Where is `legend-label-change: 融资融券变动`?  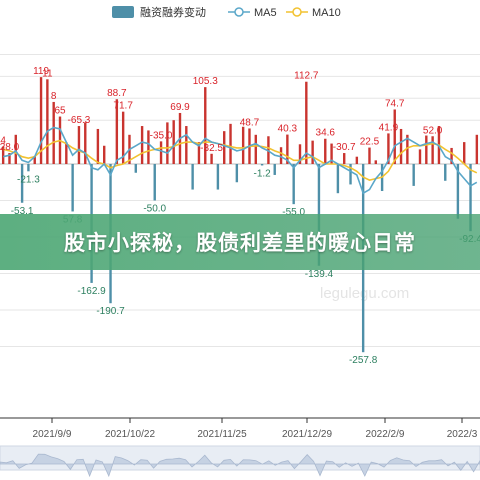
legend-label-change: 融资融券变动 is located at coordinates (173, 12).